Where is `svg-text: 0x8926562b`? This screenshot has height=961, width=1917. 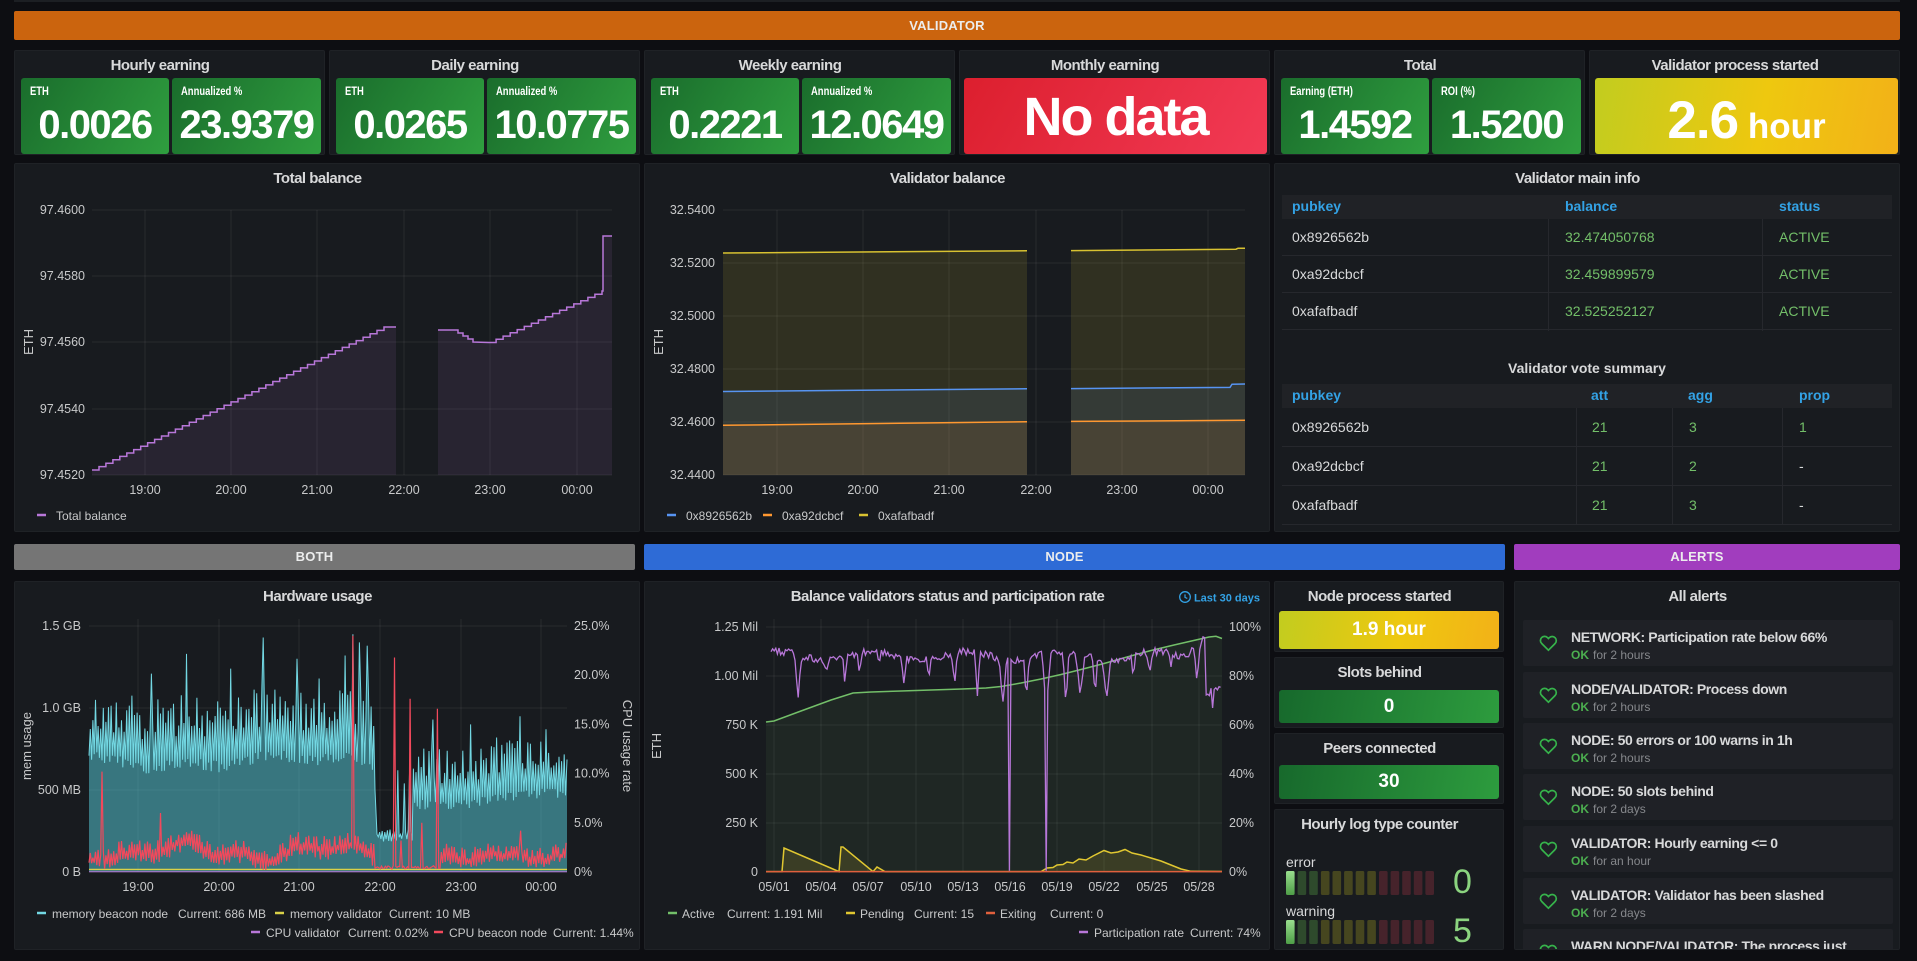 svg-text: 0x8926562b is located at coordinates (719, 516).